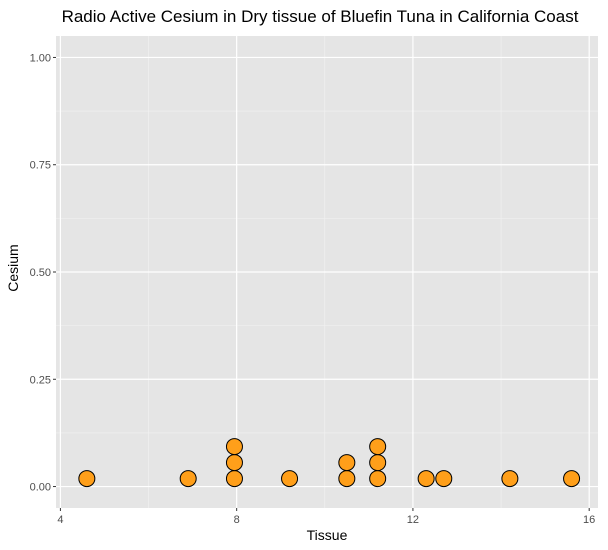 This screenshot has height=550, width=608. I want to click on y-axis-ticks: 0.00 0.25 0.50 0.75 1.00, so click(43, 273).